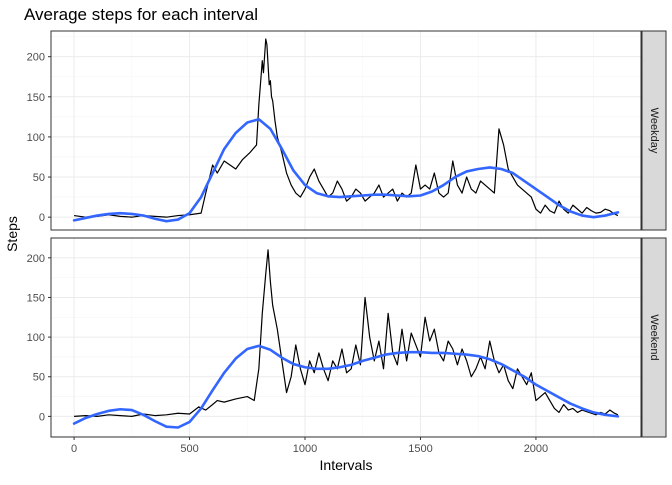 Image resolution: width=672 pixels, height=485 pixels. I want to click on x-tick-label: 1000, so click(305, 449).